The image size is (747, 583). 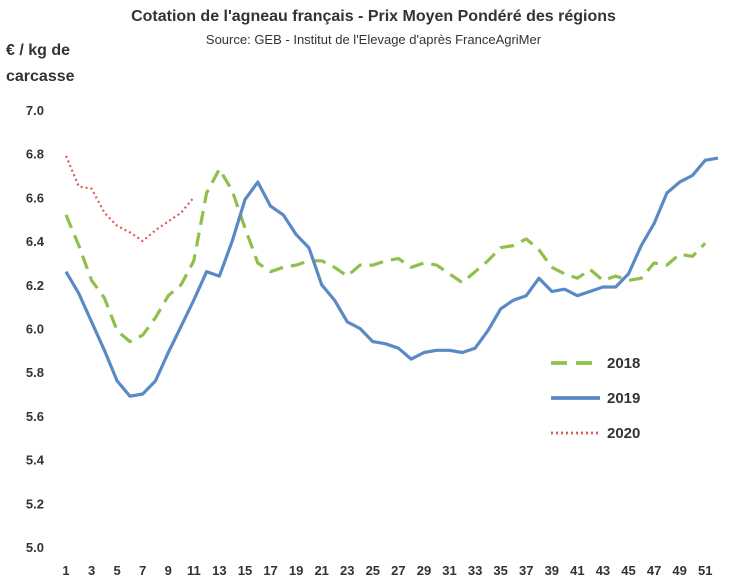 What do you see at coordinates (373, 570) in the screenshot?
I see `x-tick-label: 25` at bounding box center [373, 570].